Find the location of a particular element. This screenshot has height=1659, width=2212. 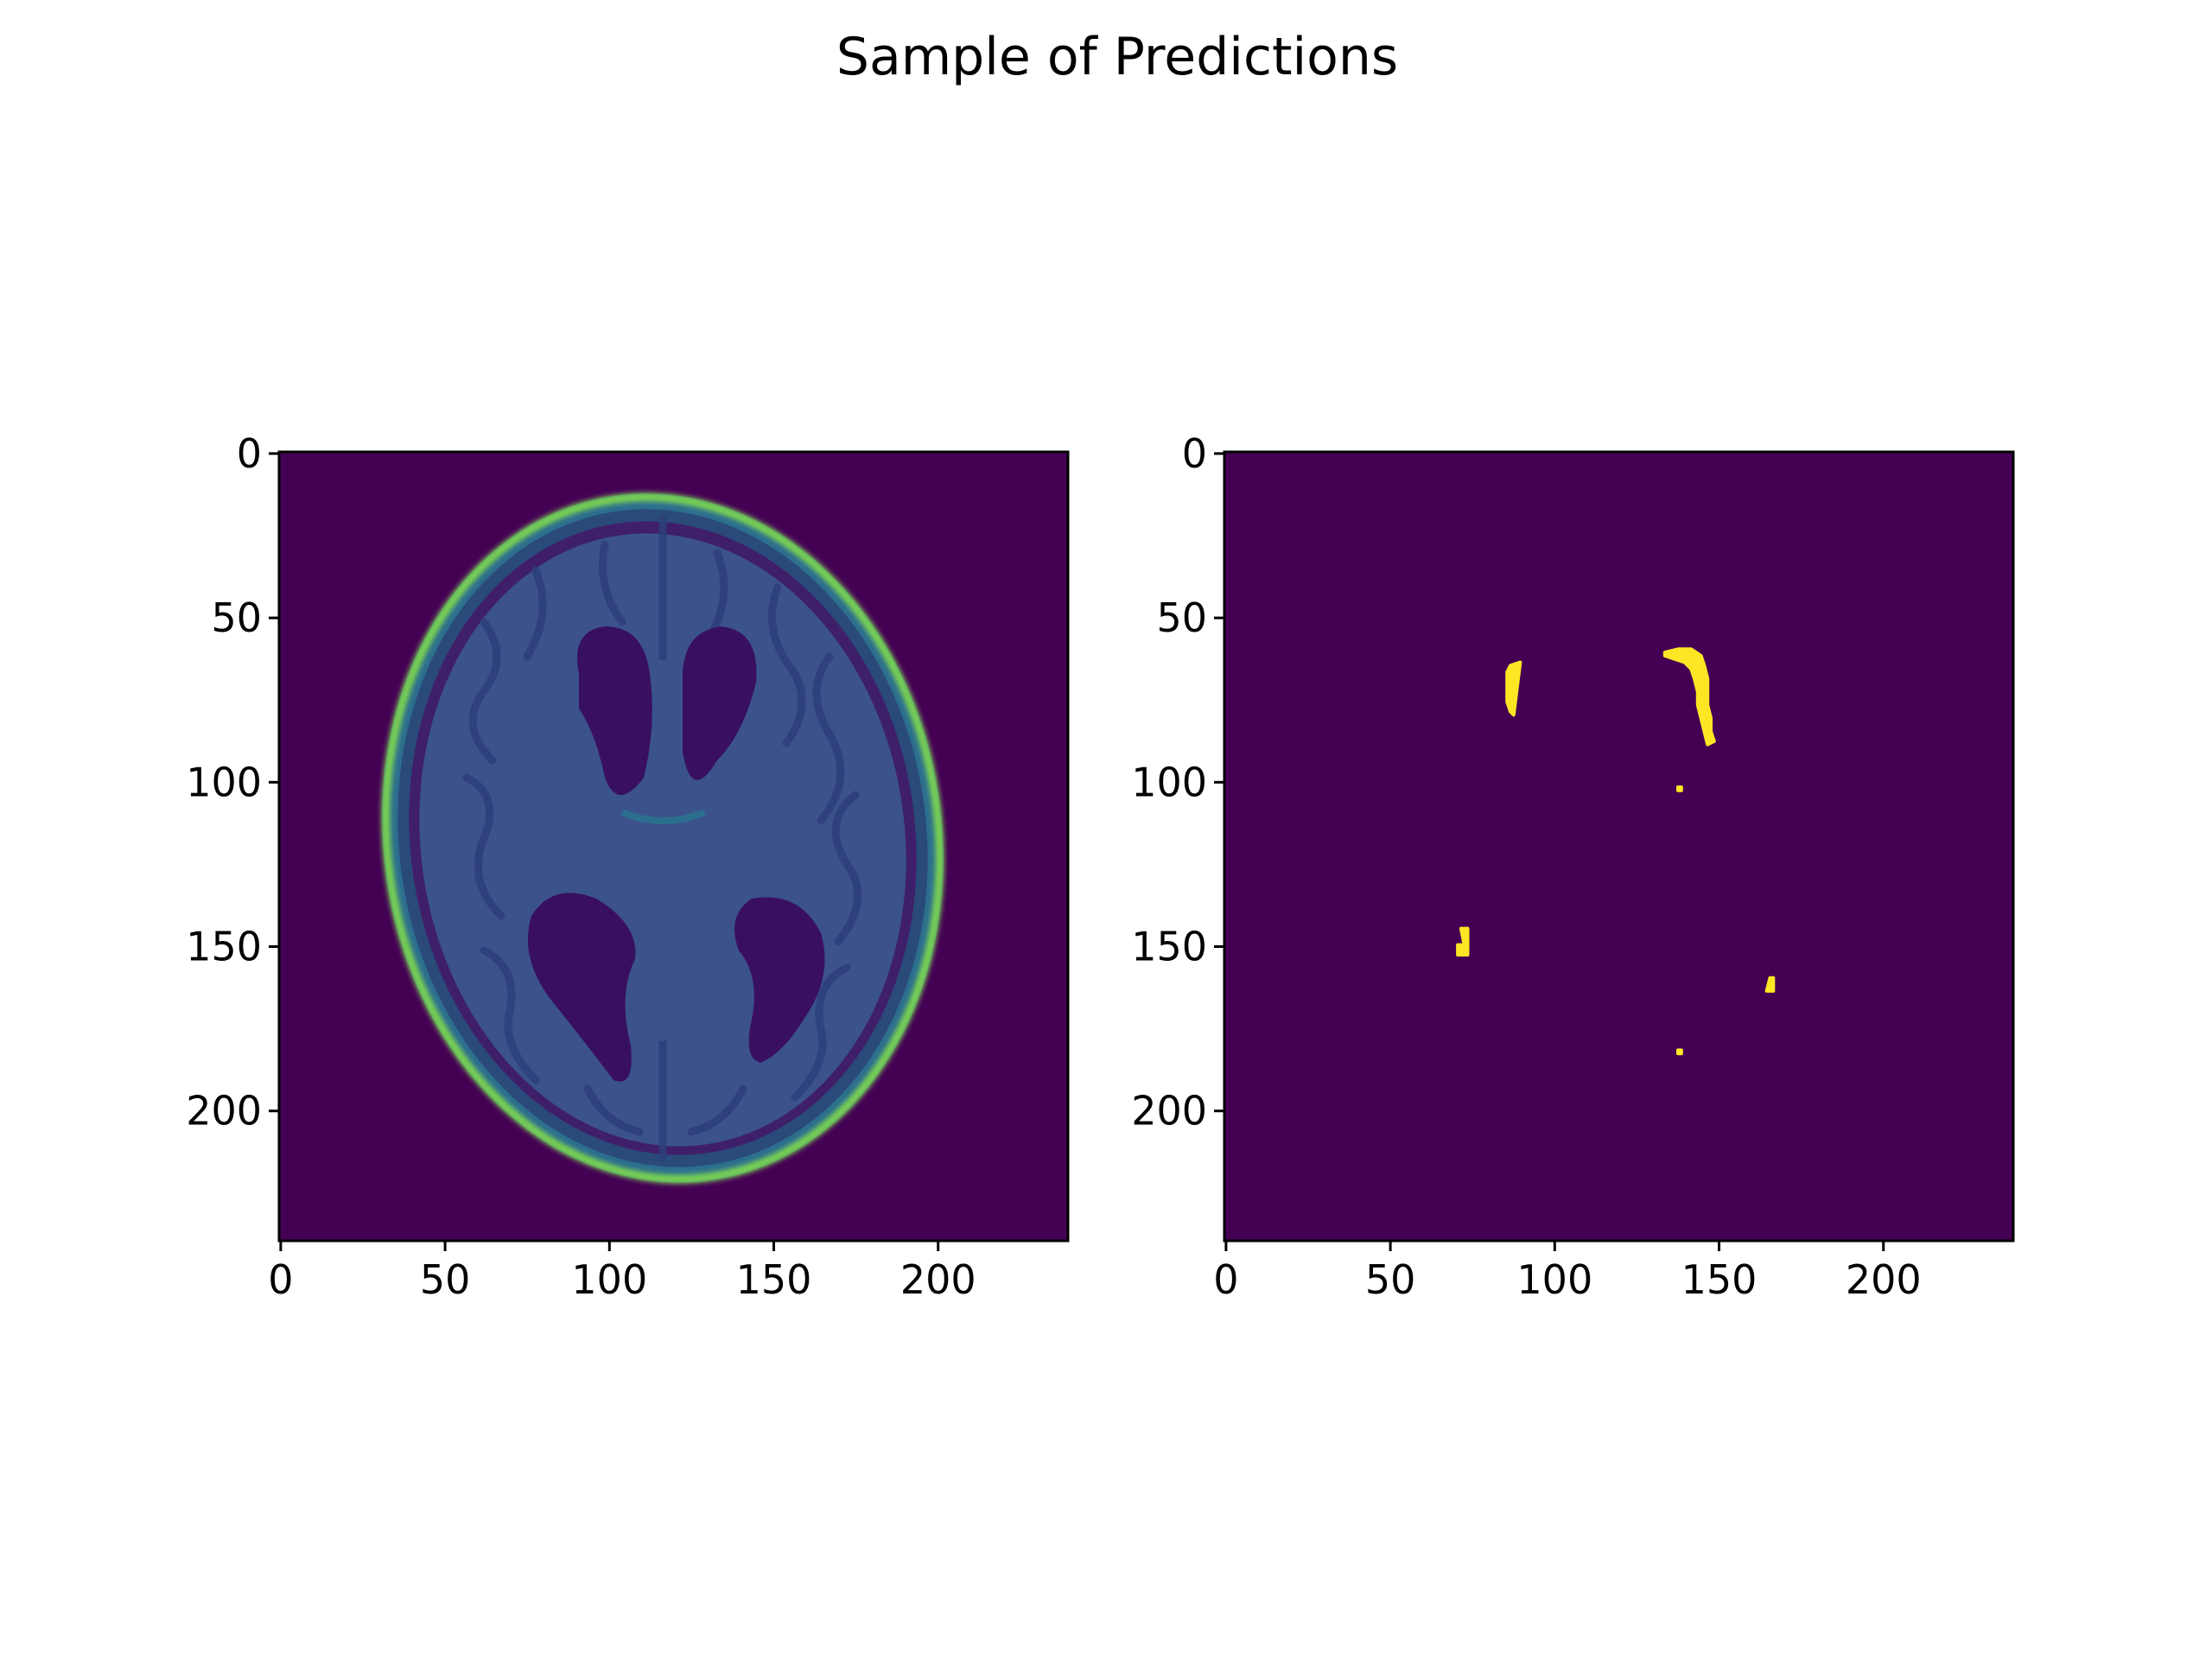

mri-midline is located at coordinates (663, 965).